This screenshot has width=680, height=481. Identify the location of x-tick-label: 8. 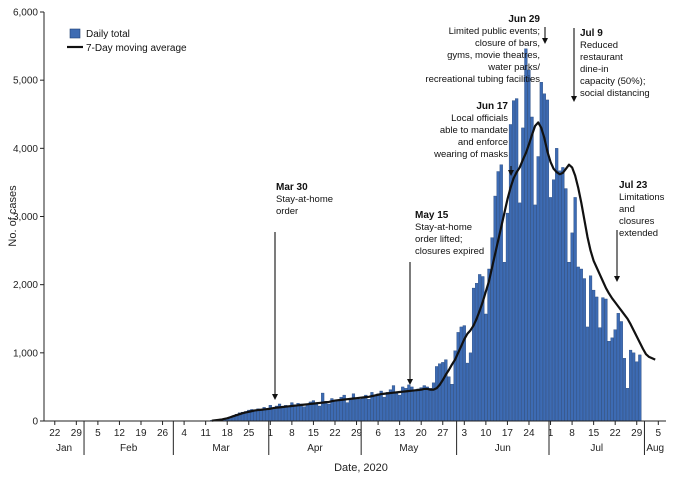
(292, 433).